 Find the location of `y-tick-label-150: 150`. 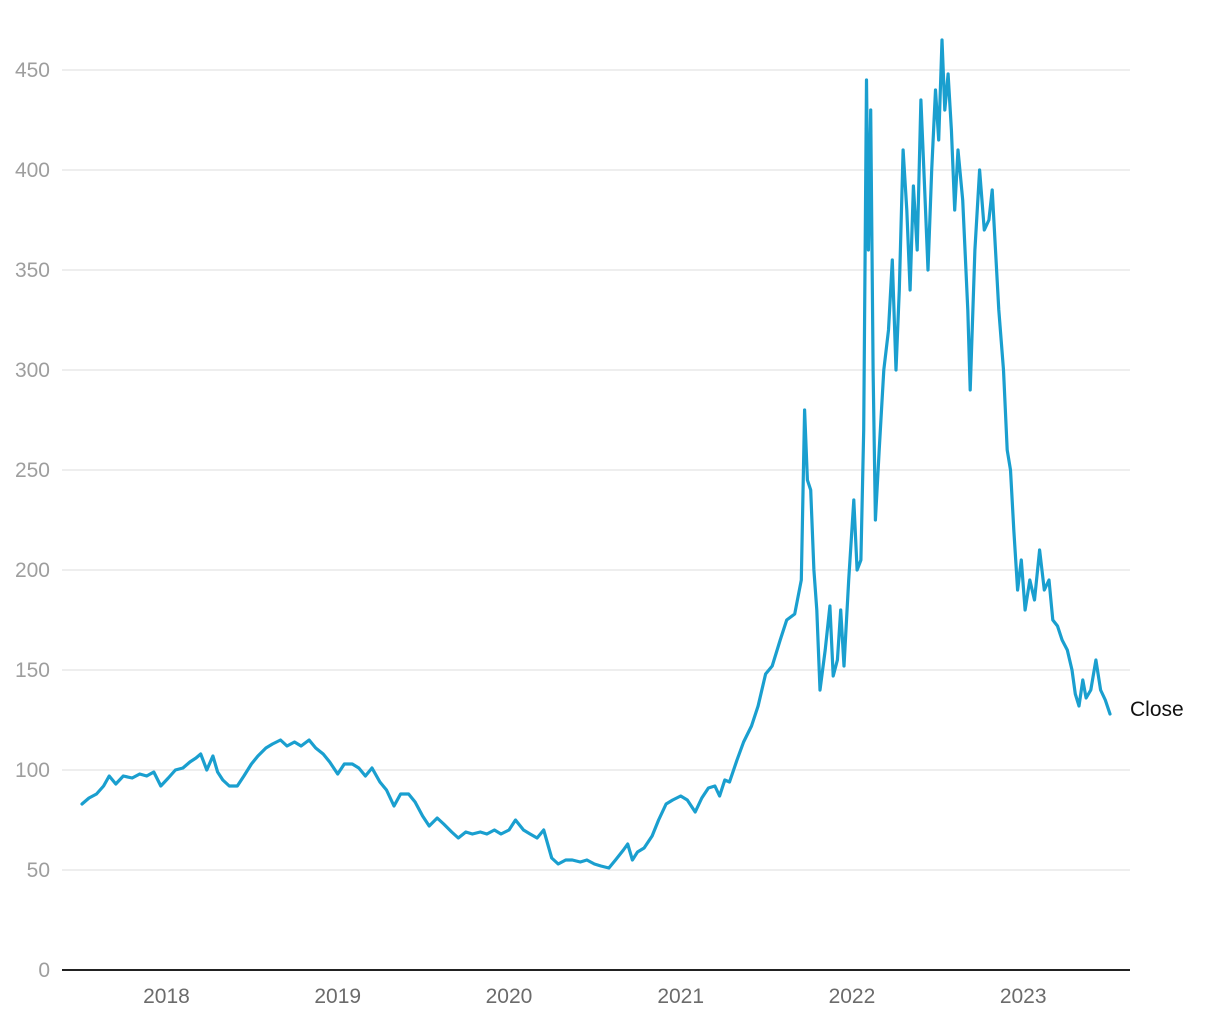

y-tick-label-150: 150 is located at coordinates (32, 670).